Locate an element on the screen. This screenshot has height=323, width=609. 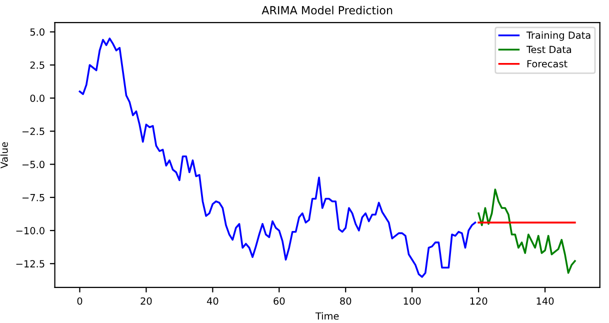
y-tick-label: −12.5 is located at coordinates (30, 264).